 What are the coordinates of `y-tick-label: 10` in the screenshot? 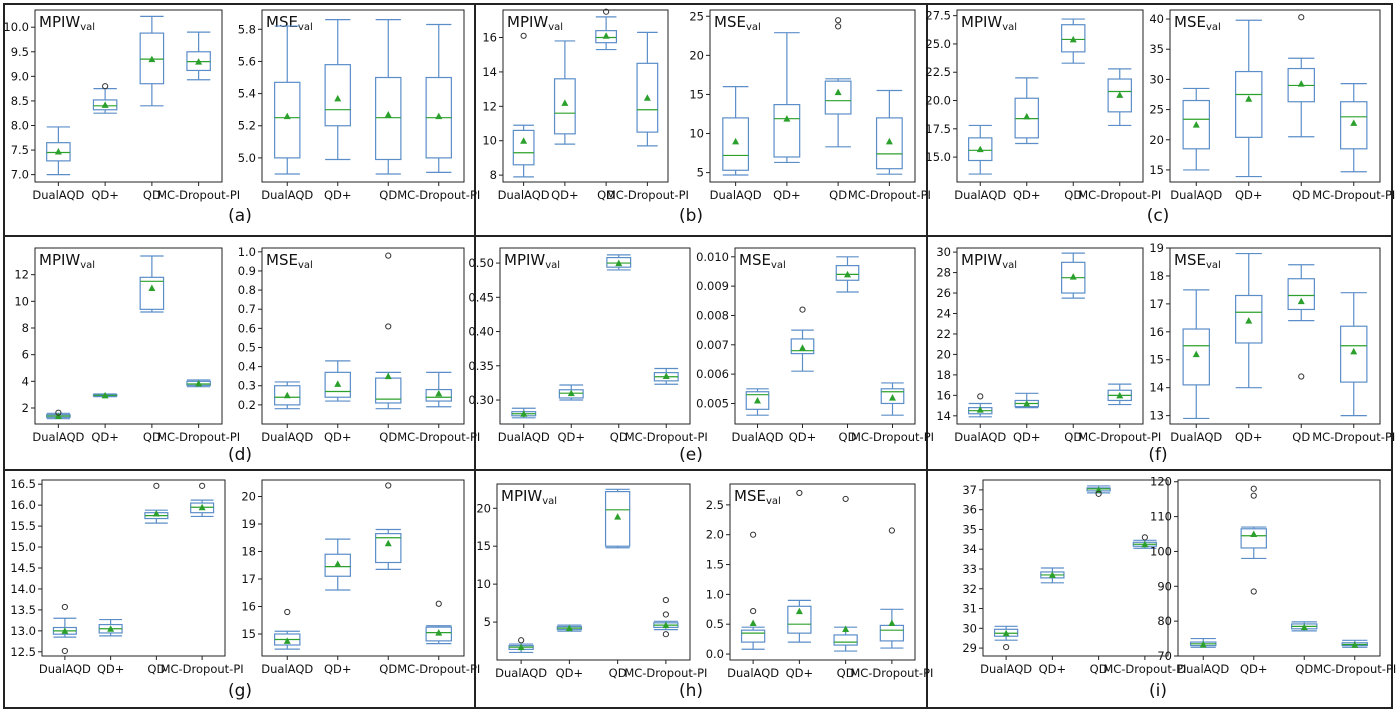 It's located at (489, 141).